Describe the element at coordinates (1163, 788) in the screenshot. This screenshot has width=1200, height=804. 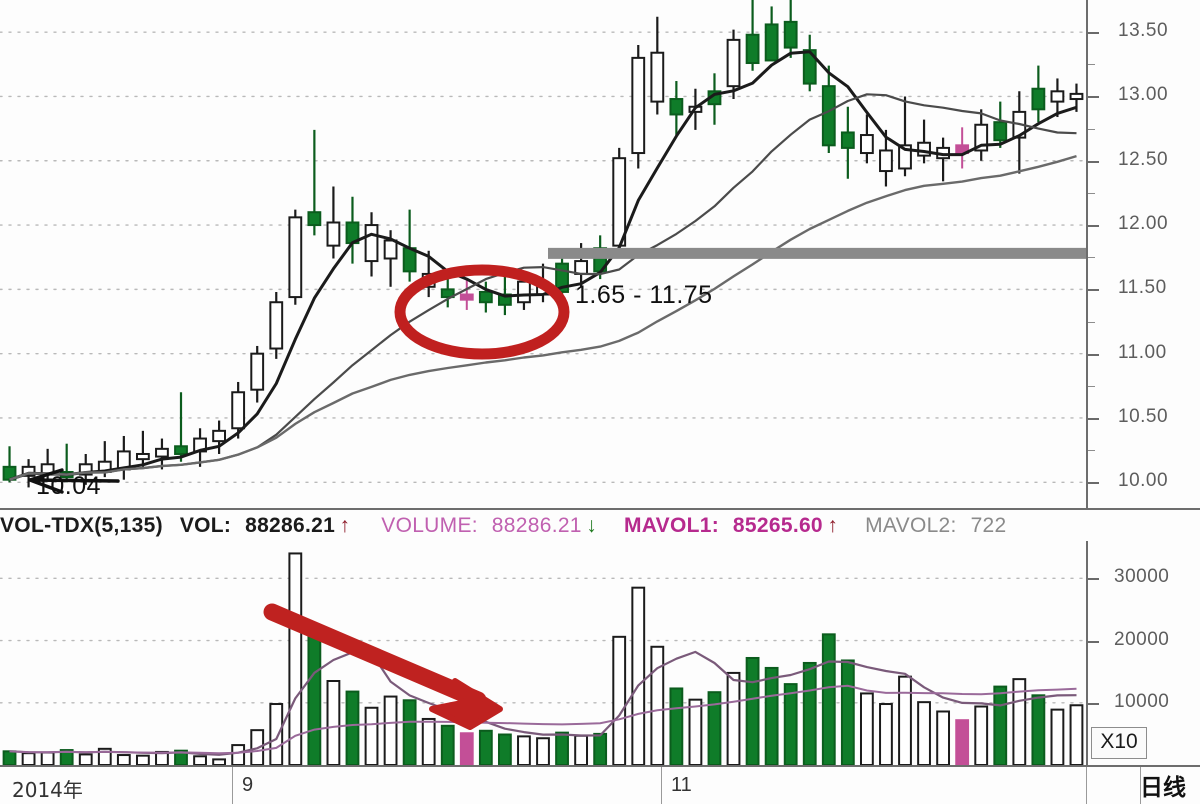
I see `period-badge: 日线` at that location.